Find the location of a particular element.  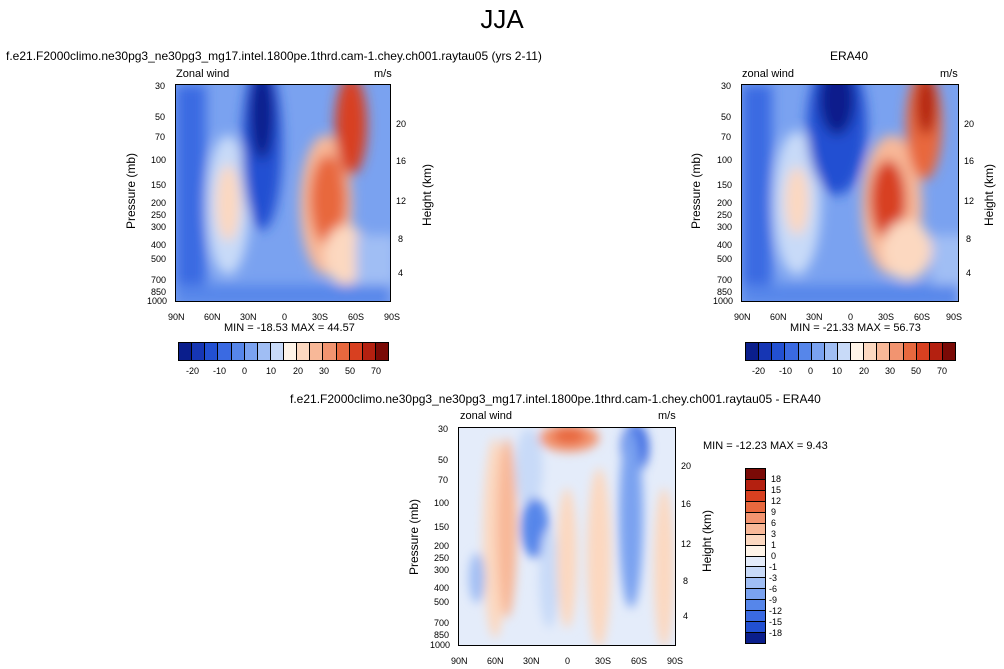

panel3-xtick: 0 is located at coordinates (568, 661).